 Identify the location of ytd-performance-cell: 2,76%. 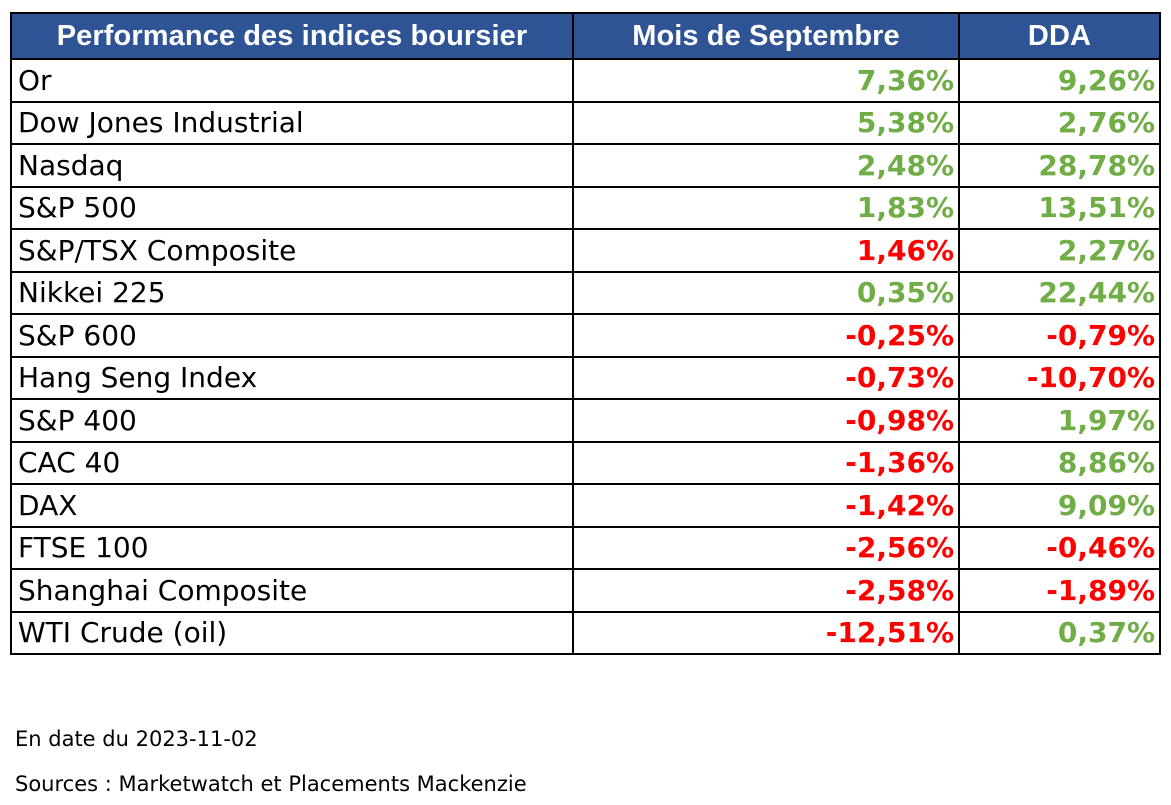
(1059, 122).